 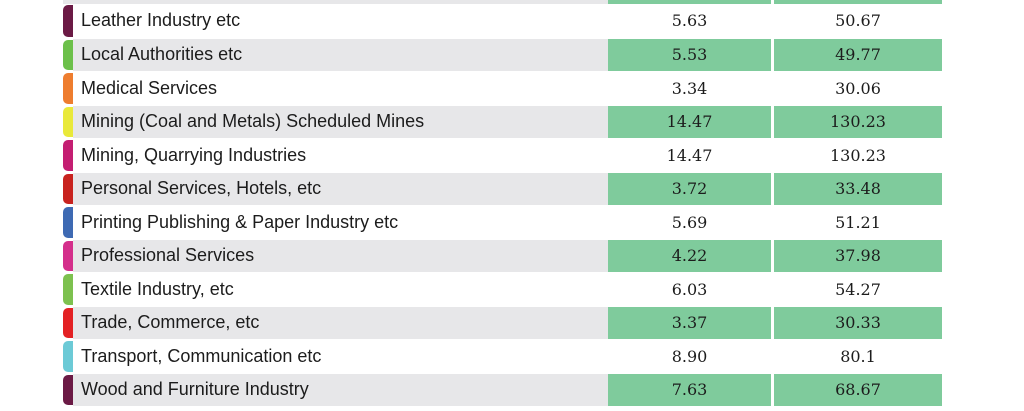 I want to click on value-cell-2: 51.21, so click(x=858, y=222).